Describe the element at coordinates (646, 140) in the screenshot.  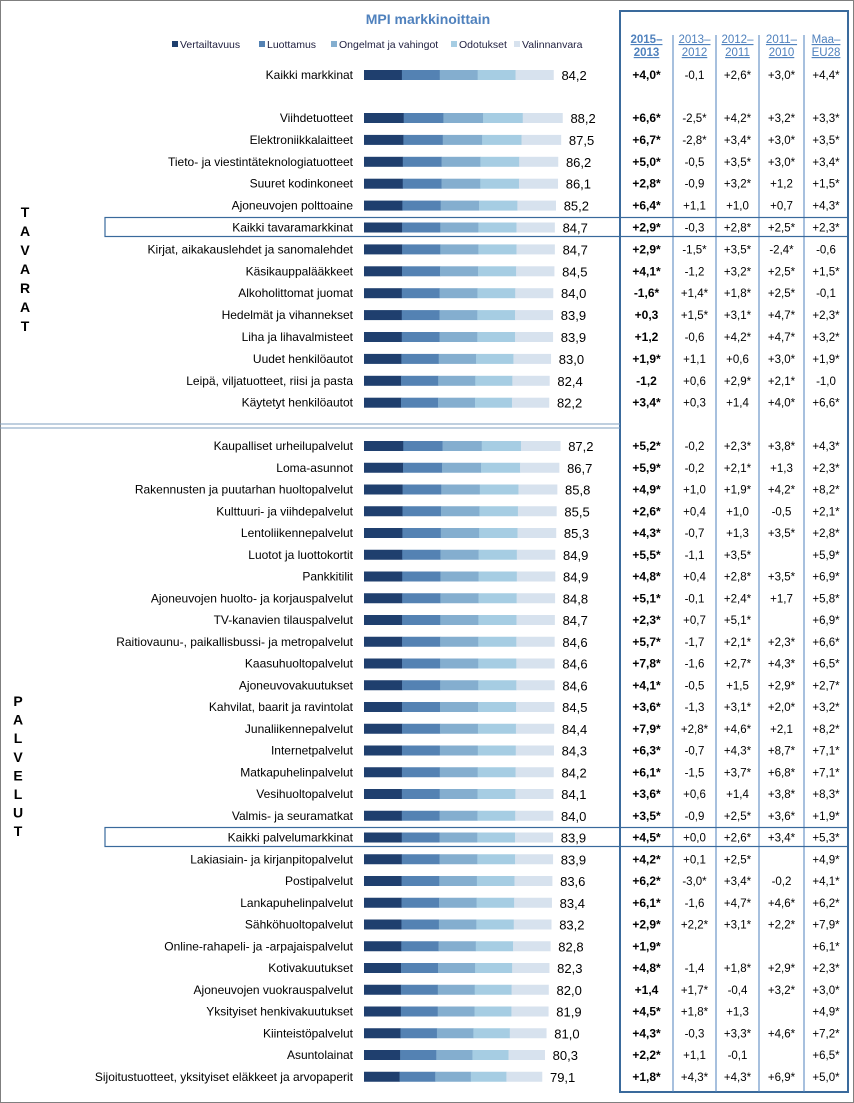
I see `change-cell: +6,7*` at that location.